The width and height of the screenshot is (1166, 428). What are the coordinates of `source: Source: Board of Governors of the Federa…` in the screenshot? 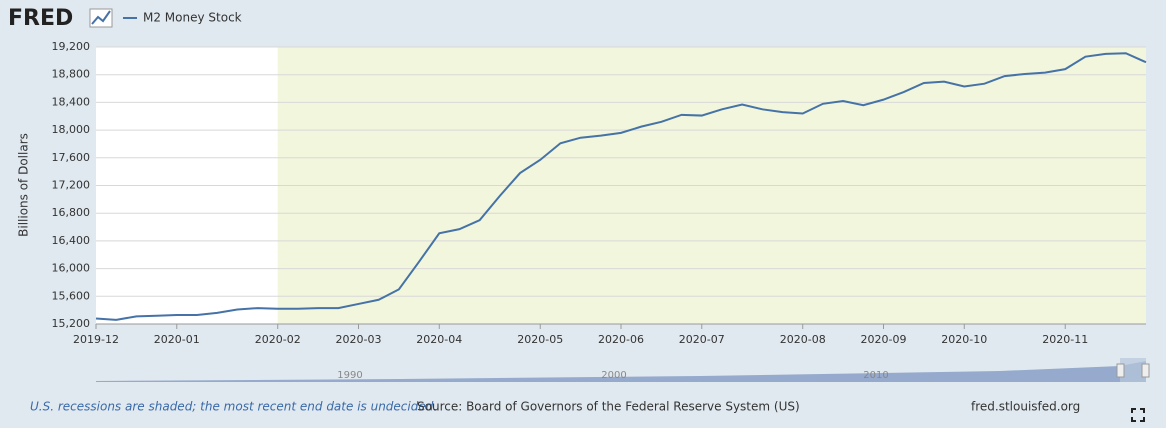 It's located at (608, 407).